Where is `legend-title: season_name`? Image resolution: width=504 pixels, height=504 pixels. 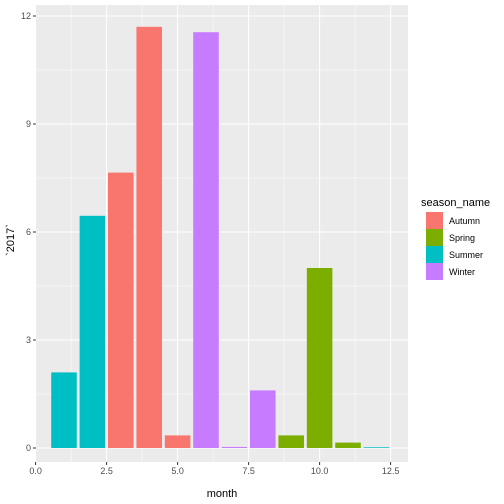
legend-title: season_name is located at coordinates (455, 203).